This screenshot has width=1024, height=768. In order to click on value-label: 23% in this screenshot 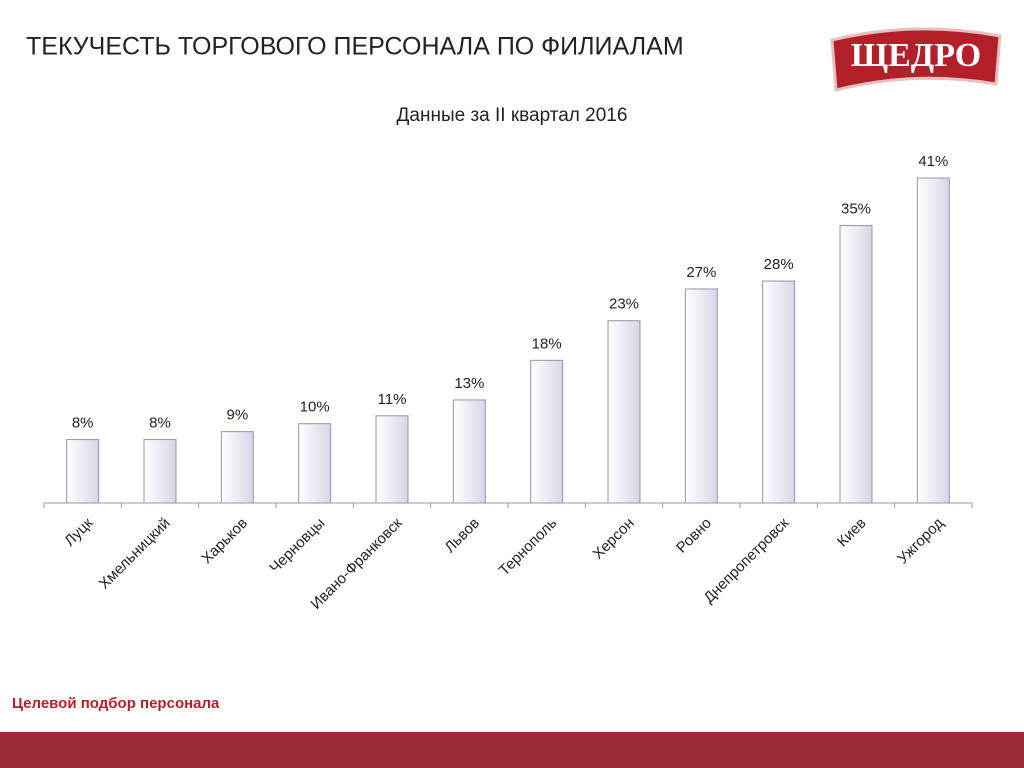, I will do `click(624, 304)`.